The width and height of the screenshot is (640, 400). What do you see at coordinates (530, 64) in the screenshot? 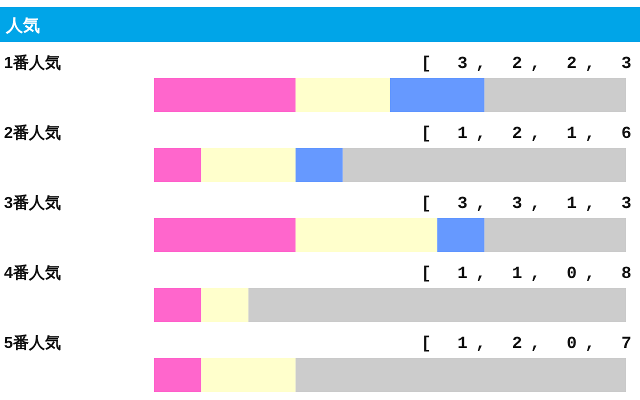
I see `annotation: [ 3, 2, 2, 3` at bounding box center [530, 64].